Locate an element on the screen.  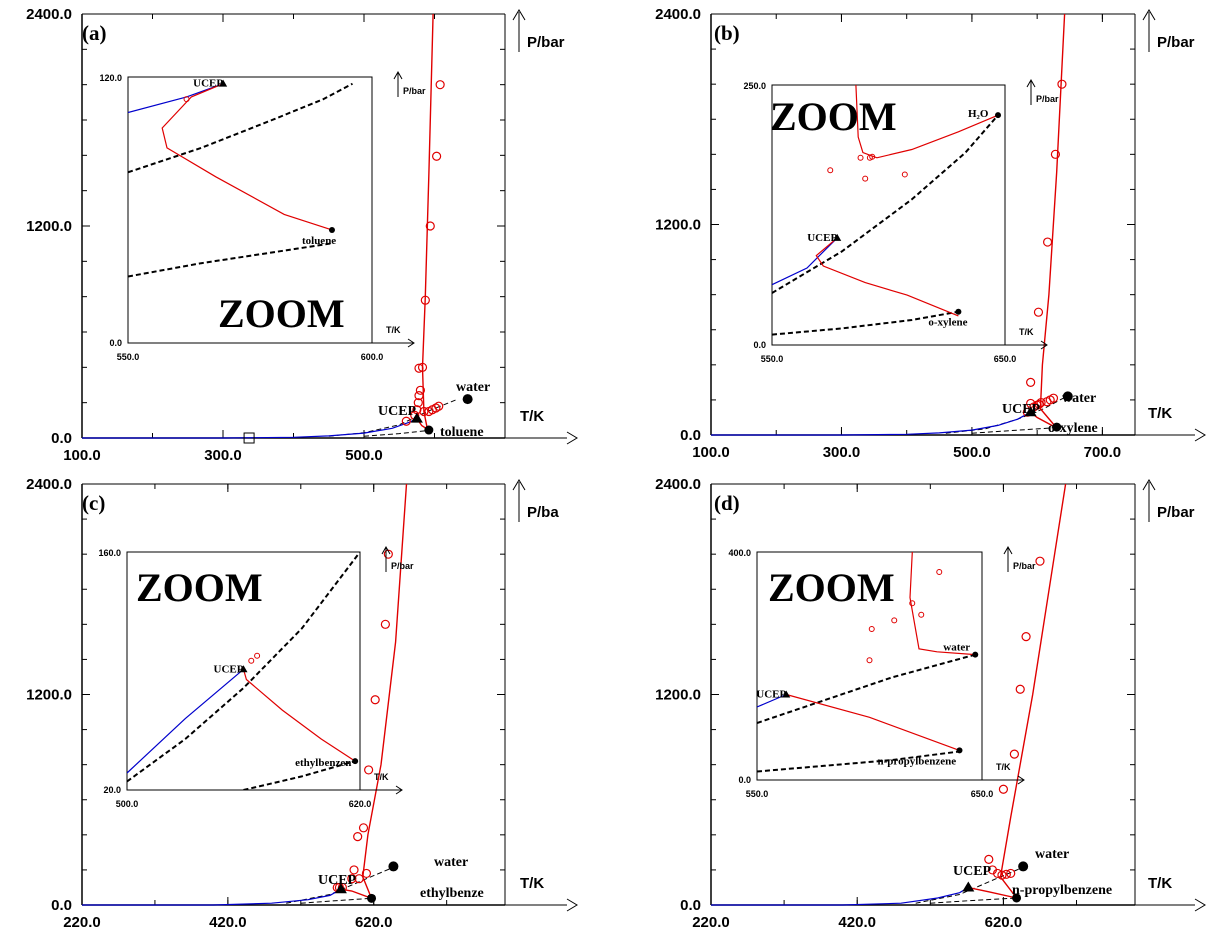
panel-label: (d) is located at coordinates (727, 503).